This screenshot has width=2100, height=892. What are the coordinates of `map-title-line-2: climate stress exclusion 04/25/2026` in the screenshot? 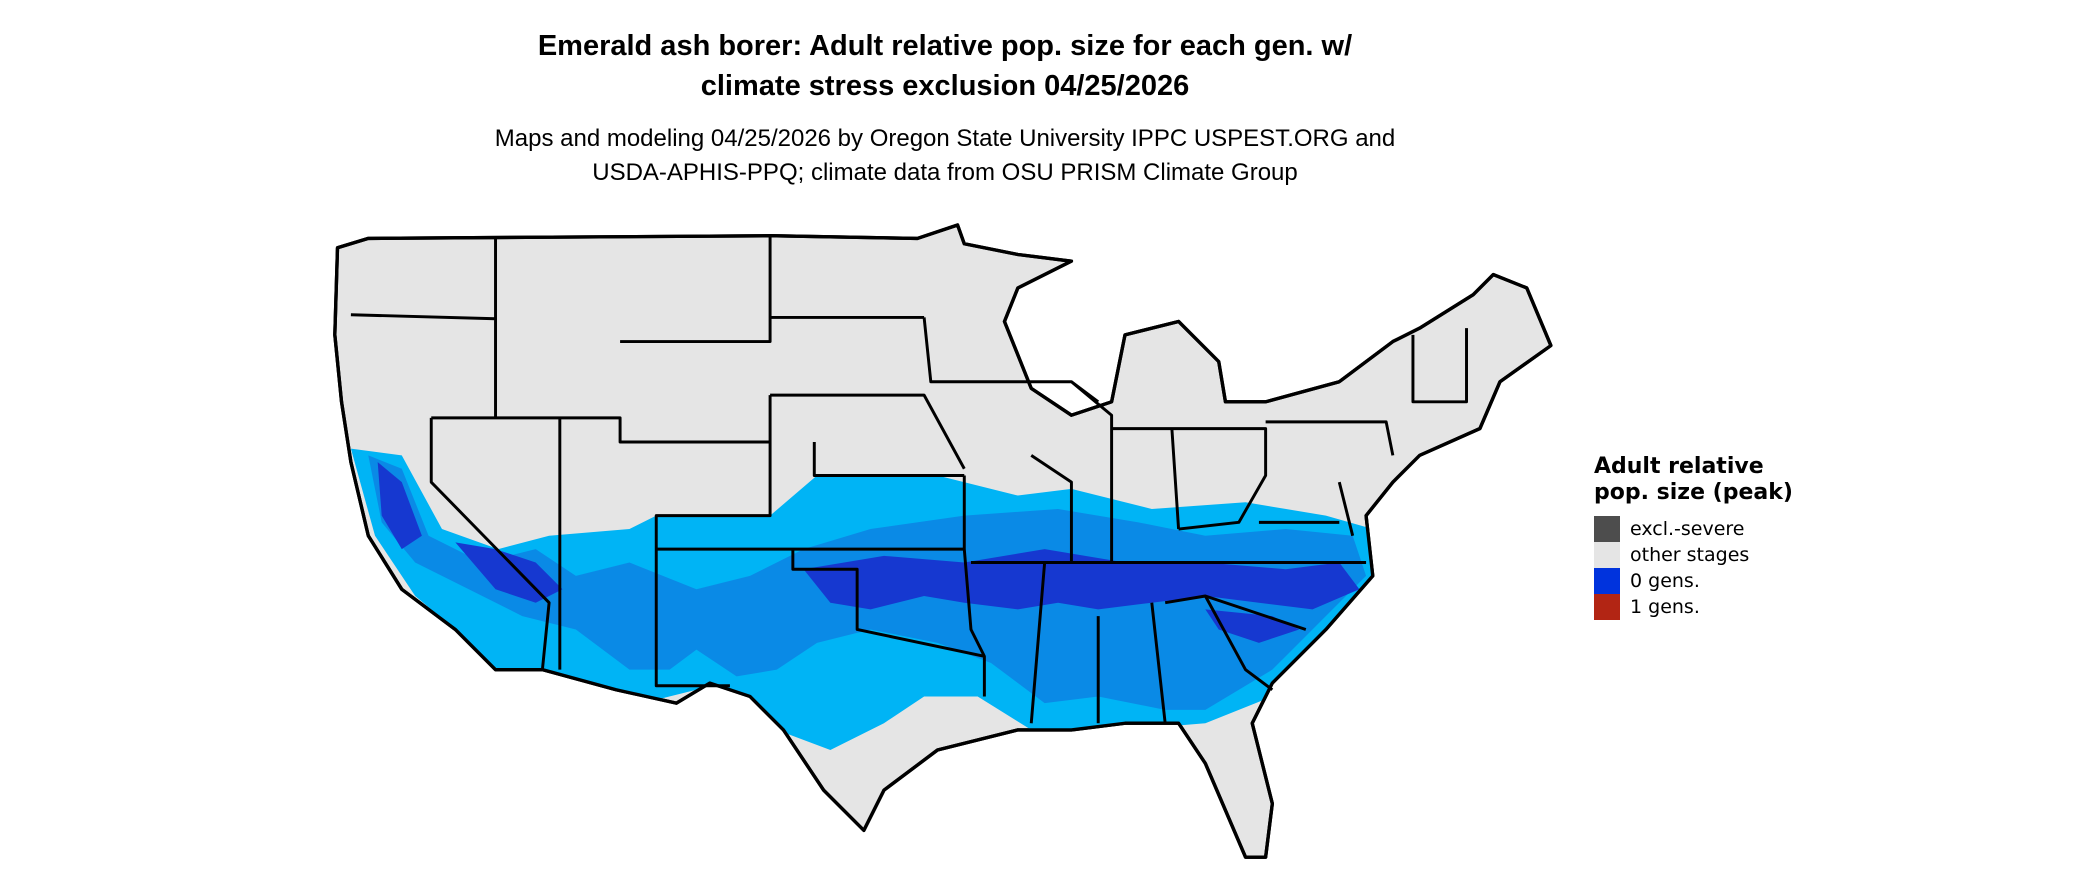 It's located at (945, 86).